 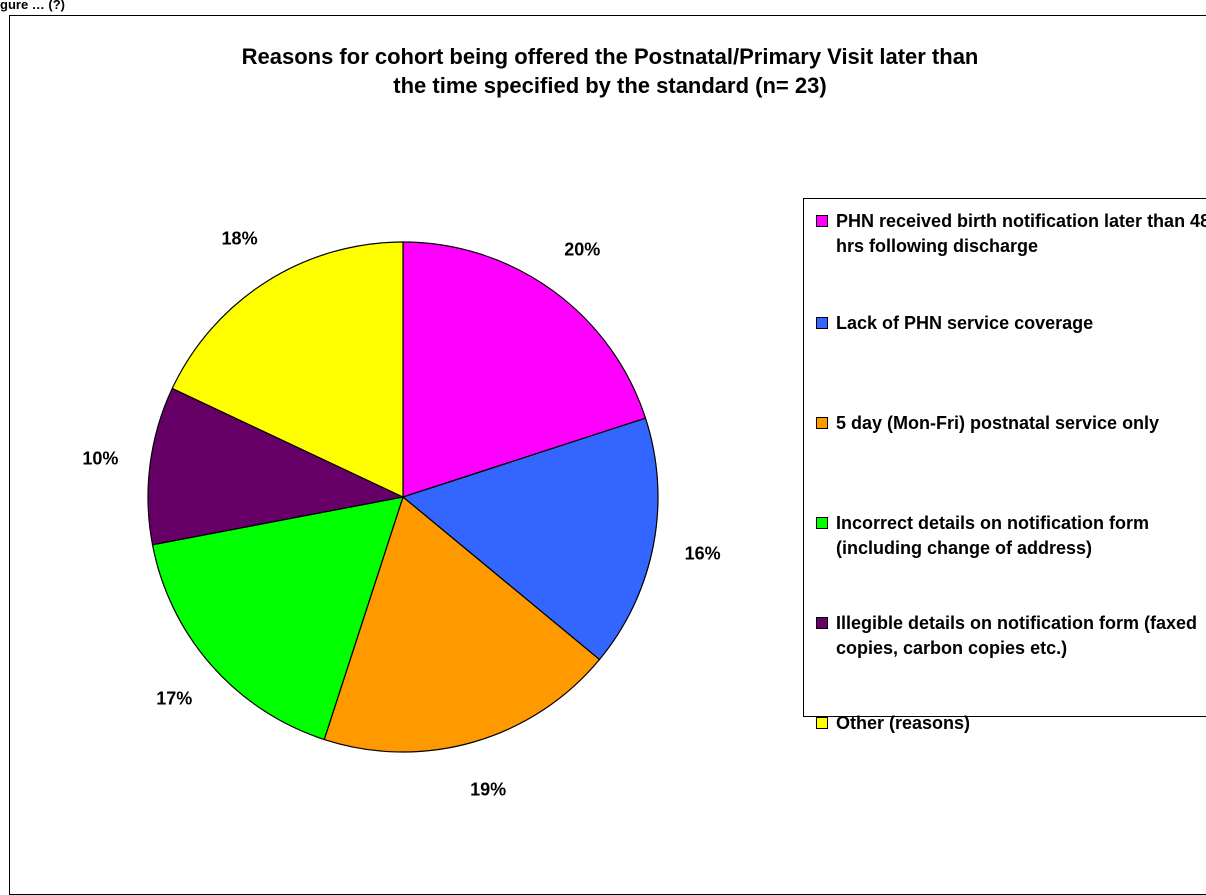 I want to click on pie-percent-label: 18%, so click(x=239, y=238).